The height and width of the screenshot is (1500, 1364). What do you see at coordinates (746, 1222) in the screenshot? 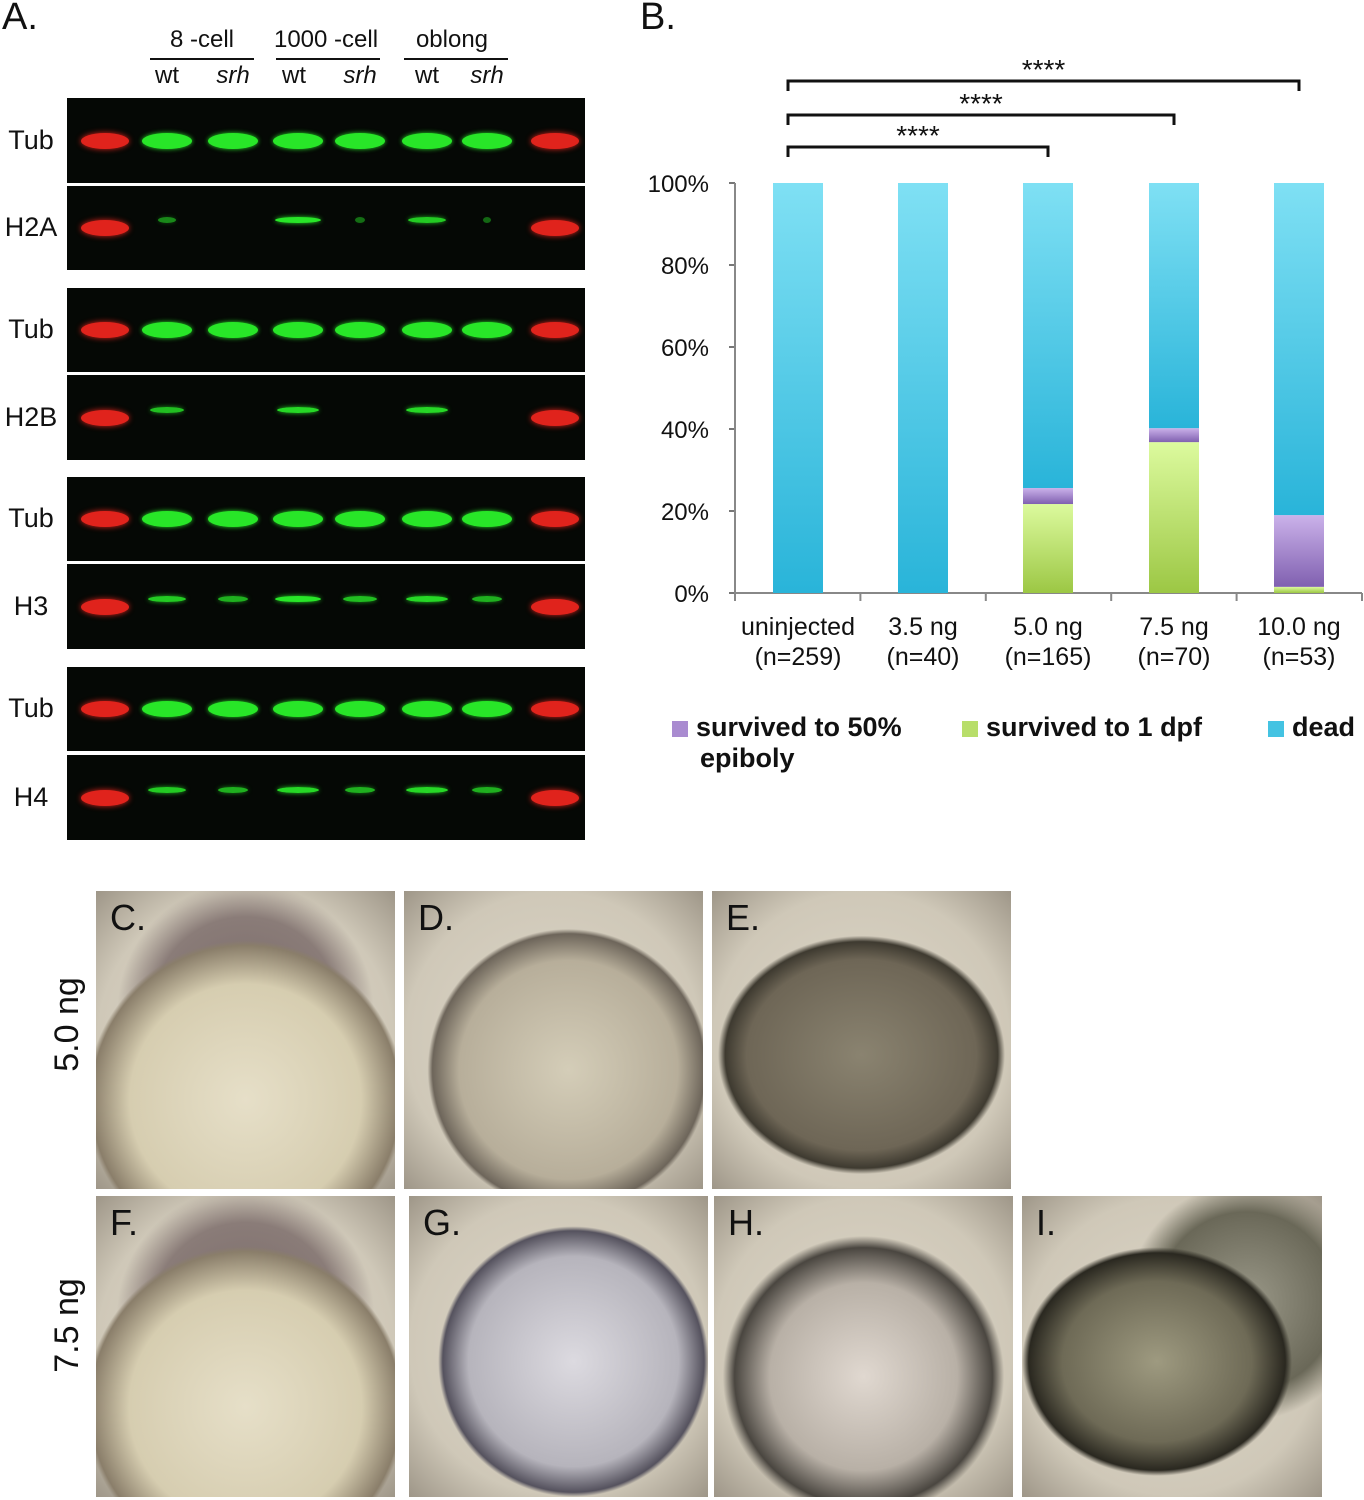
I see `photo-panel-label: H.` at bounding box center [746, 1222].